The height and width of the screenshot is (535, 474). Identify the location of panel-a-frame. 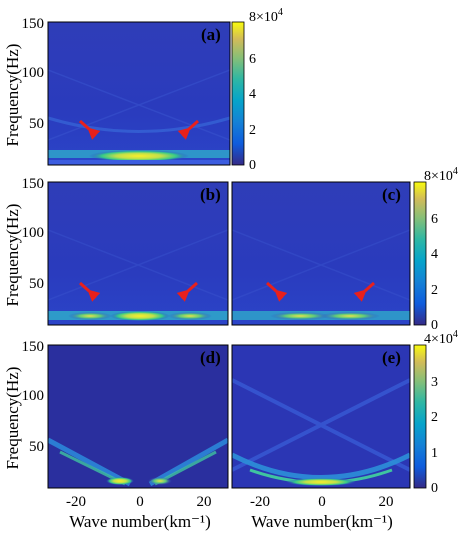
(139, 93).